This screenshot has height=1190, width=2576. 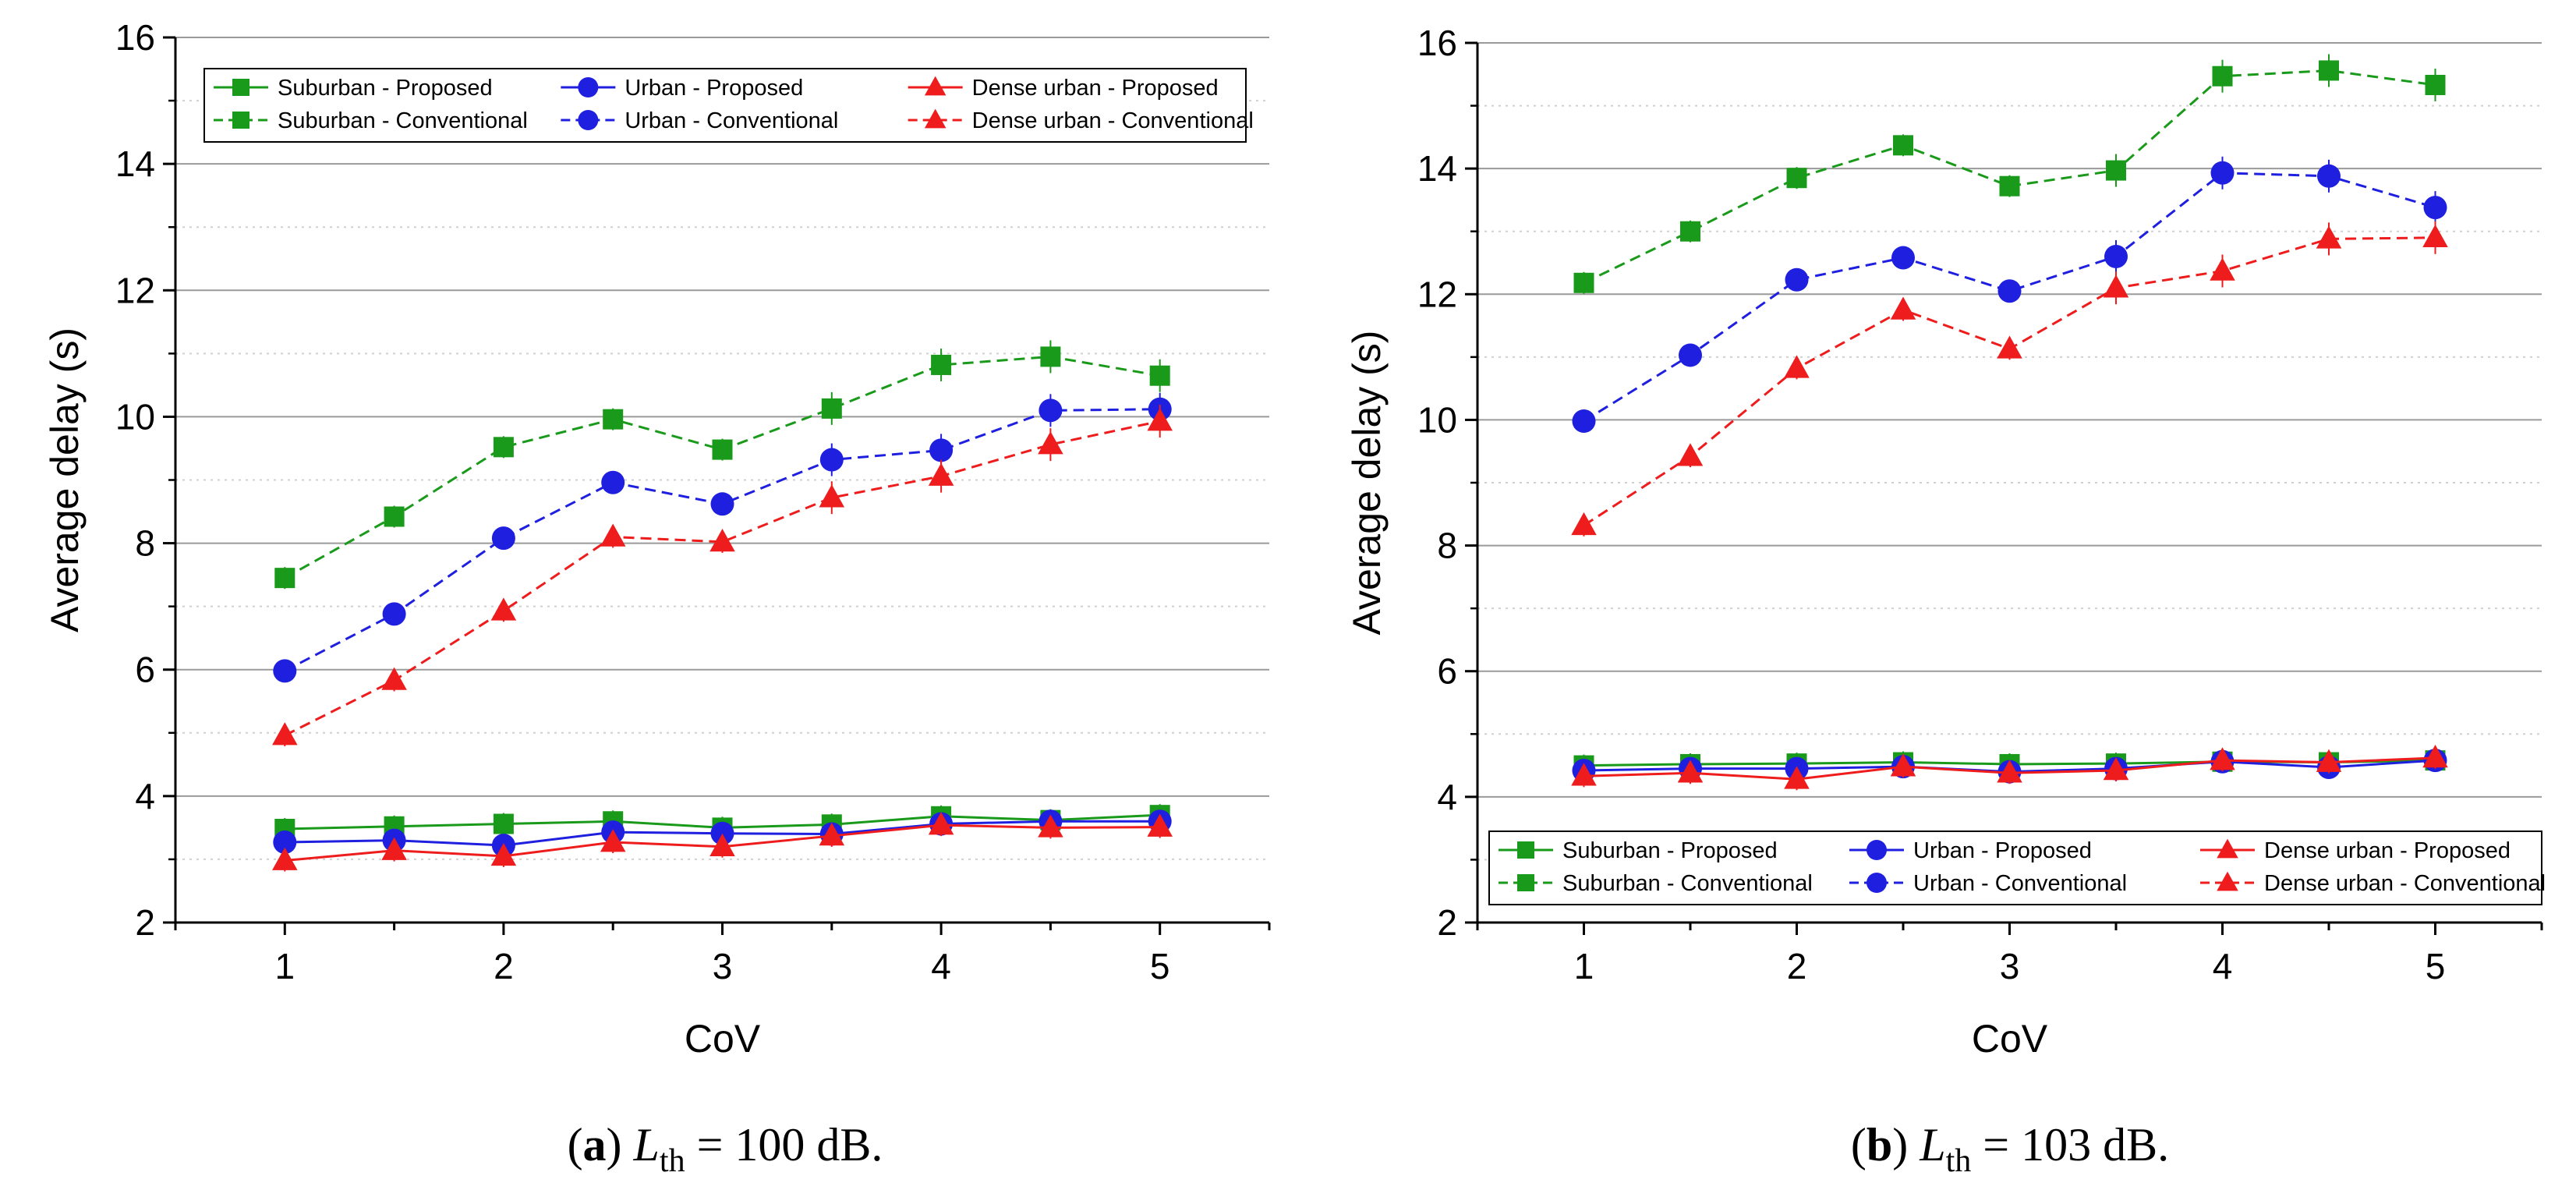 What do you see at coordinates (1879, 1145) in the screenshot?
I see `caption-part: b` at bounding box center [1879, 1145].